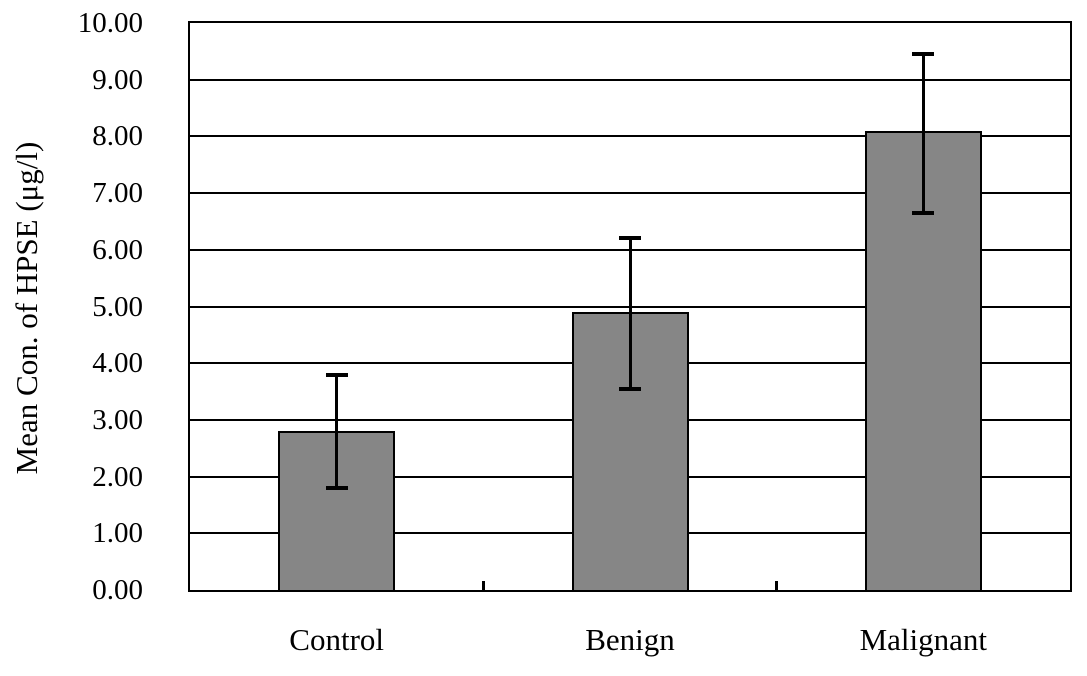 The image size is (1087, 676). I want to click on y-tick-label: 9.00, so click(117, 79).